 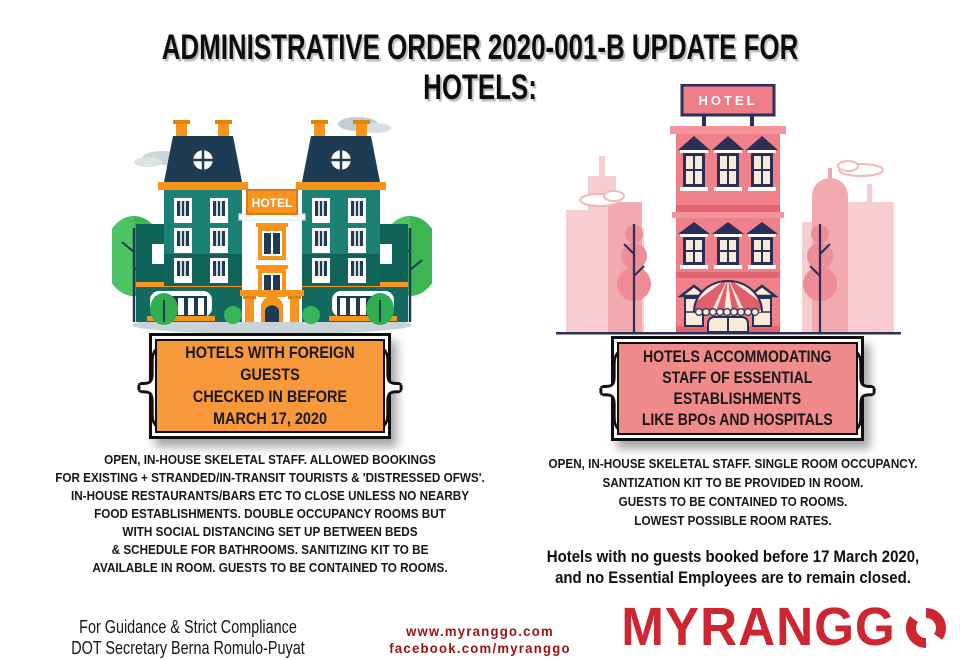 I want to click on facebook-link: facebook.com/myranggo, so click(x=480, y=648).